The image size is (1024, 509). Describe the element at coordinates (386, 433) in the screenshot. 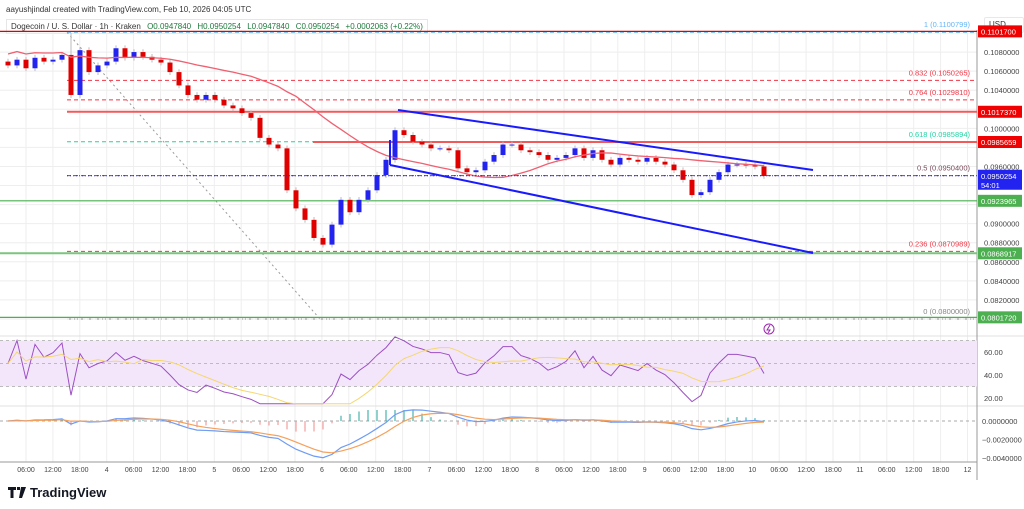

I see `signal-line` at that location.